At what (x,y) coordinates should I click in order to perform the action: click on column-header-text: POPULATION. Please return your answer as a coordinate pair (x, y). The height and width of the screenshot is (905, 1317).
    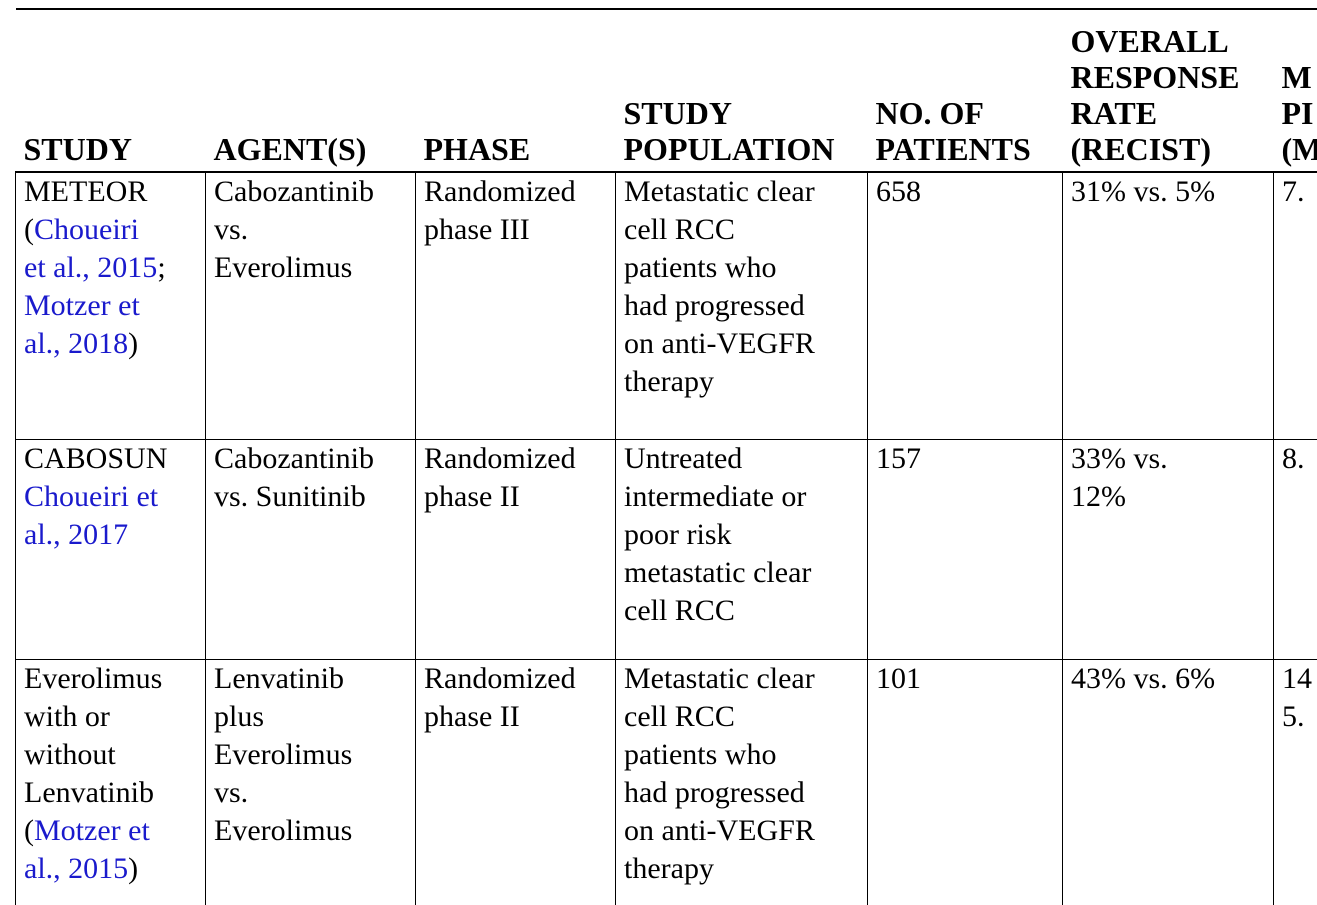
    Looking at the image, I should click on (729, 149).